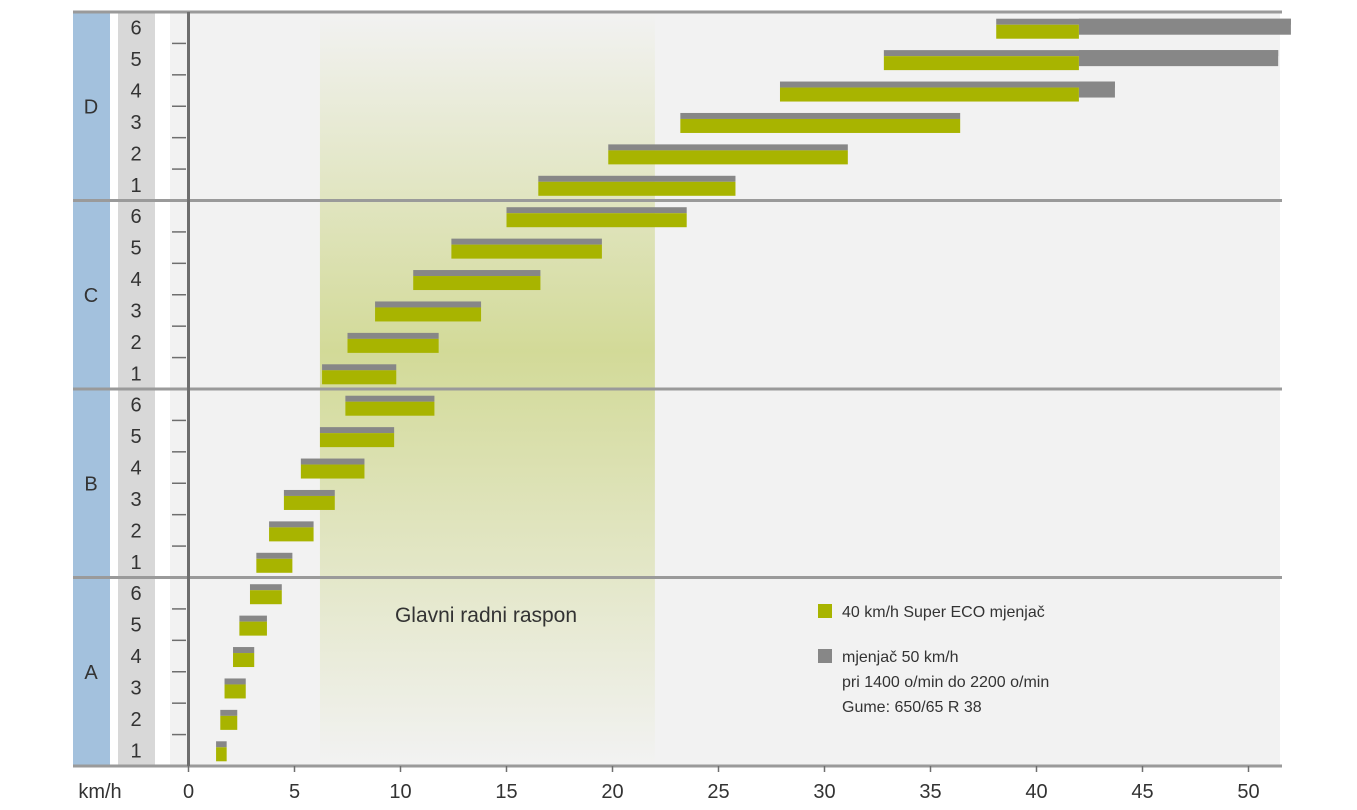 Image resolution: width=1357 pixels, height=810 pixels. What do you see at coordinates (188, 792) in the screenshot?
I see `x-tick-label-0: 0` at bounding box center [188, 792].